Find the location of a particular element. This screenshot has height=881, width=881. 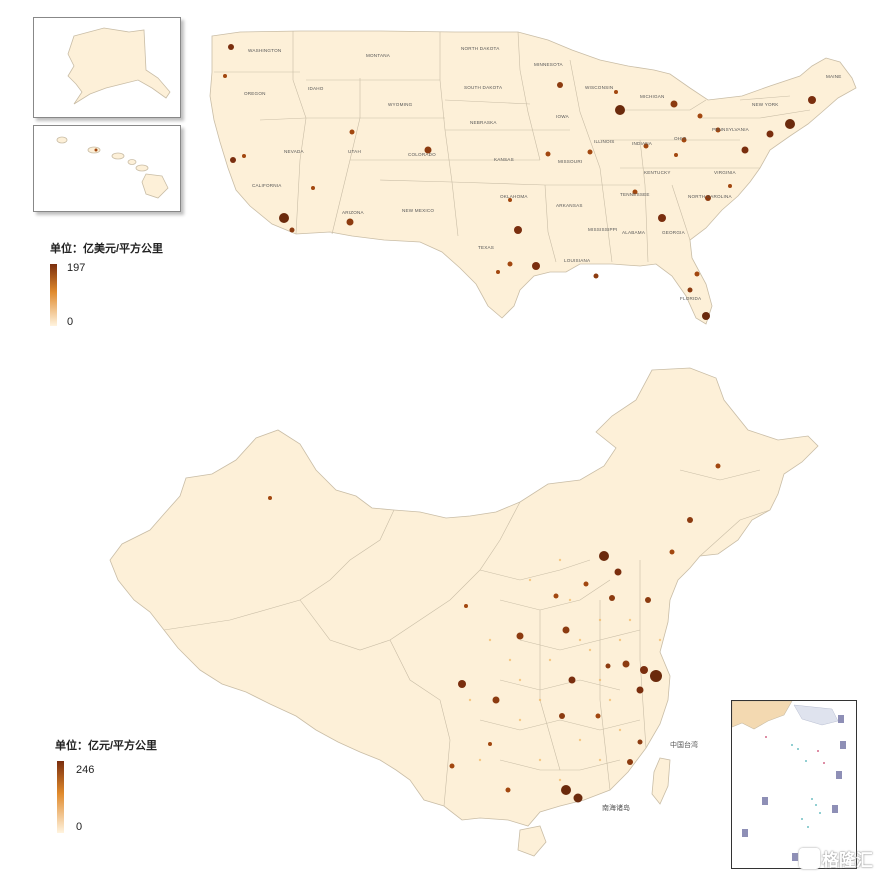

hotspot-nanjing is located at coordinates (626, 664).